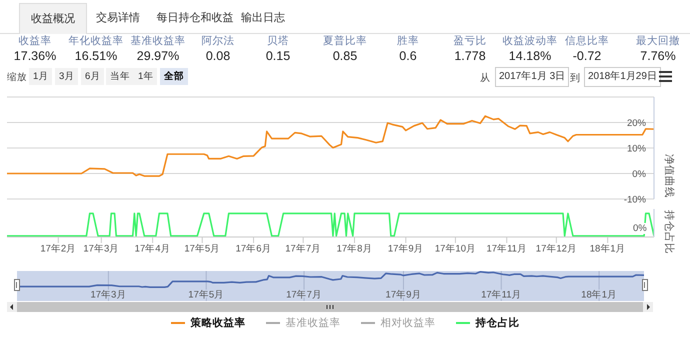  Describe the element at coordinates (498, 323) in the screenshot. I see `legend-label: 持仓占比` at that location.